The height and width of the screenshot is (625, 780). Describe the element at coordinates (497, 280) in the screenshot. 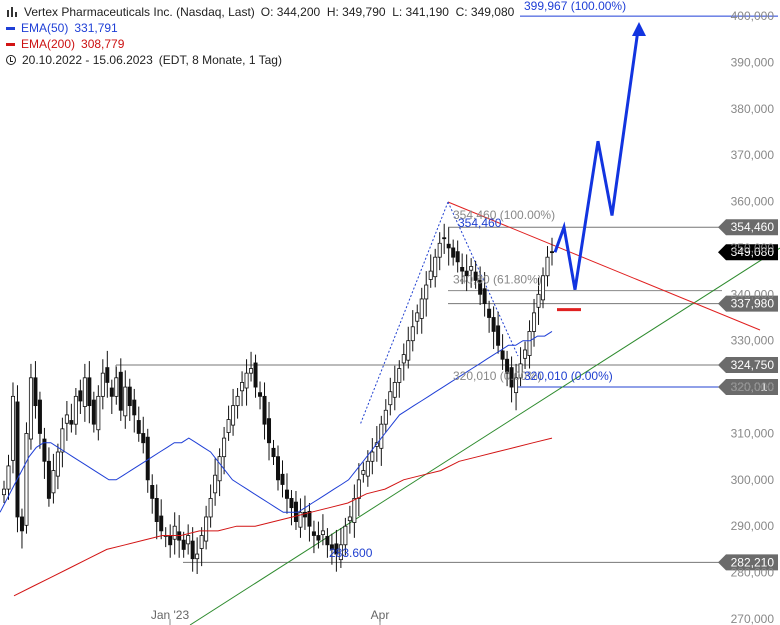

I see `fib-label: 340,80 (61.80%)` at that location.